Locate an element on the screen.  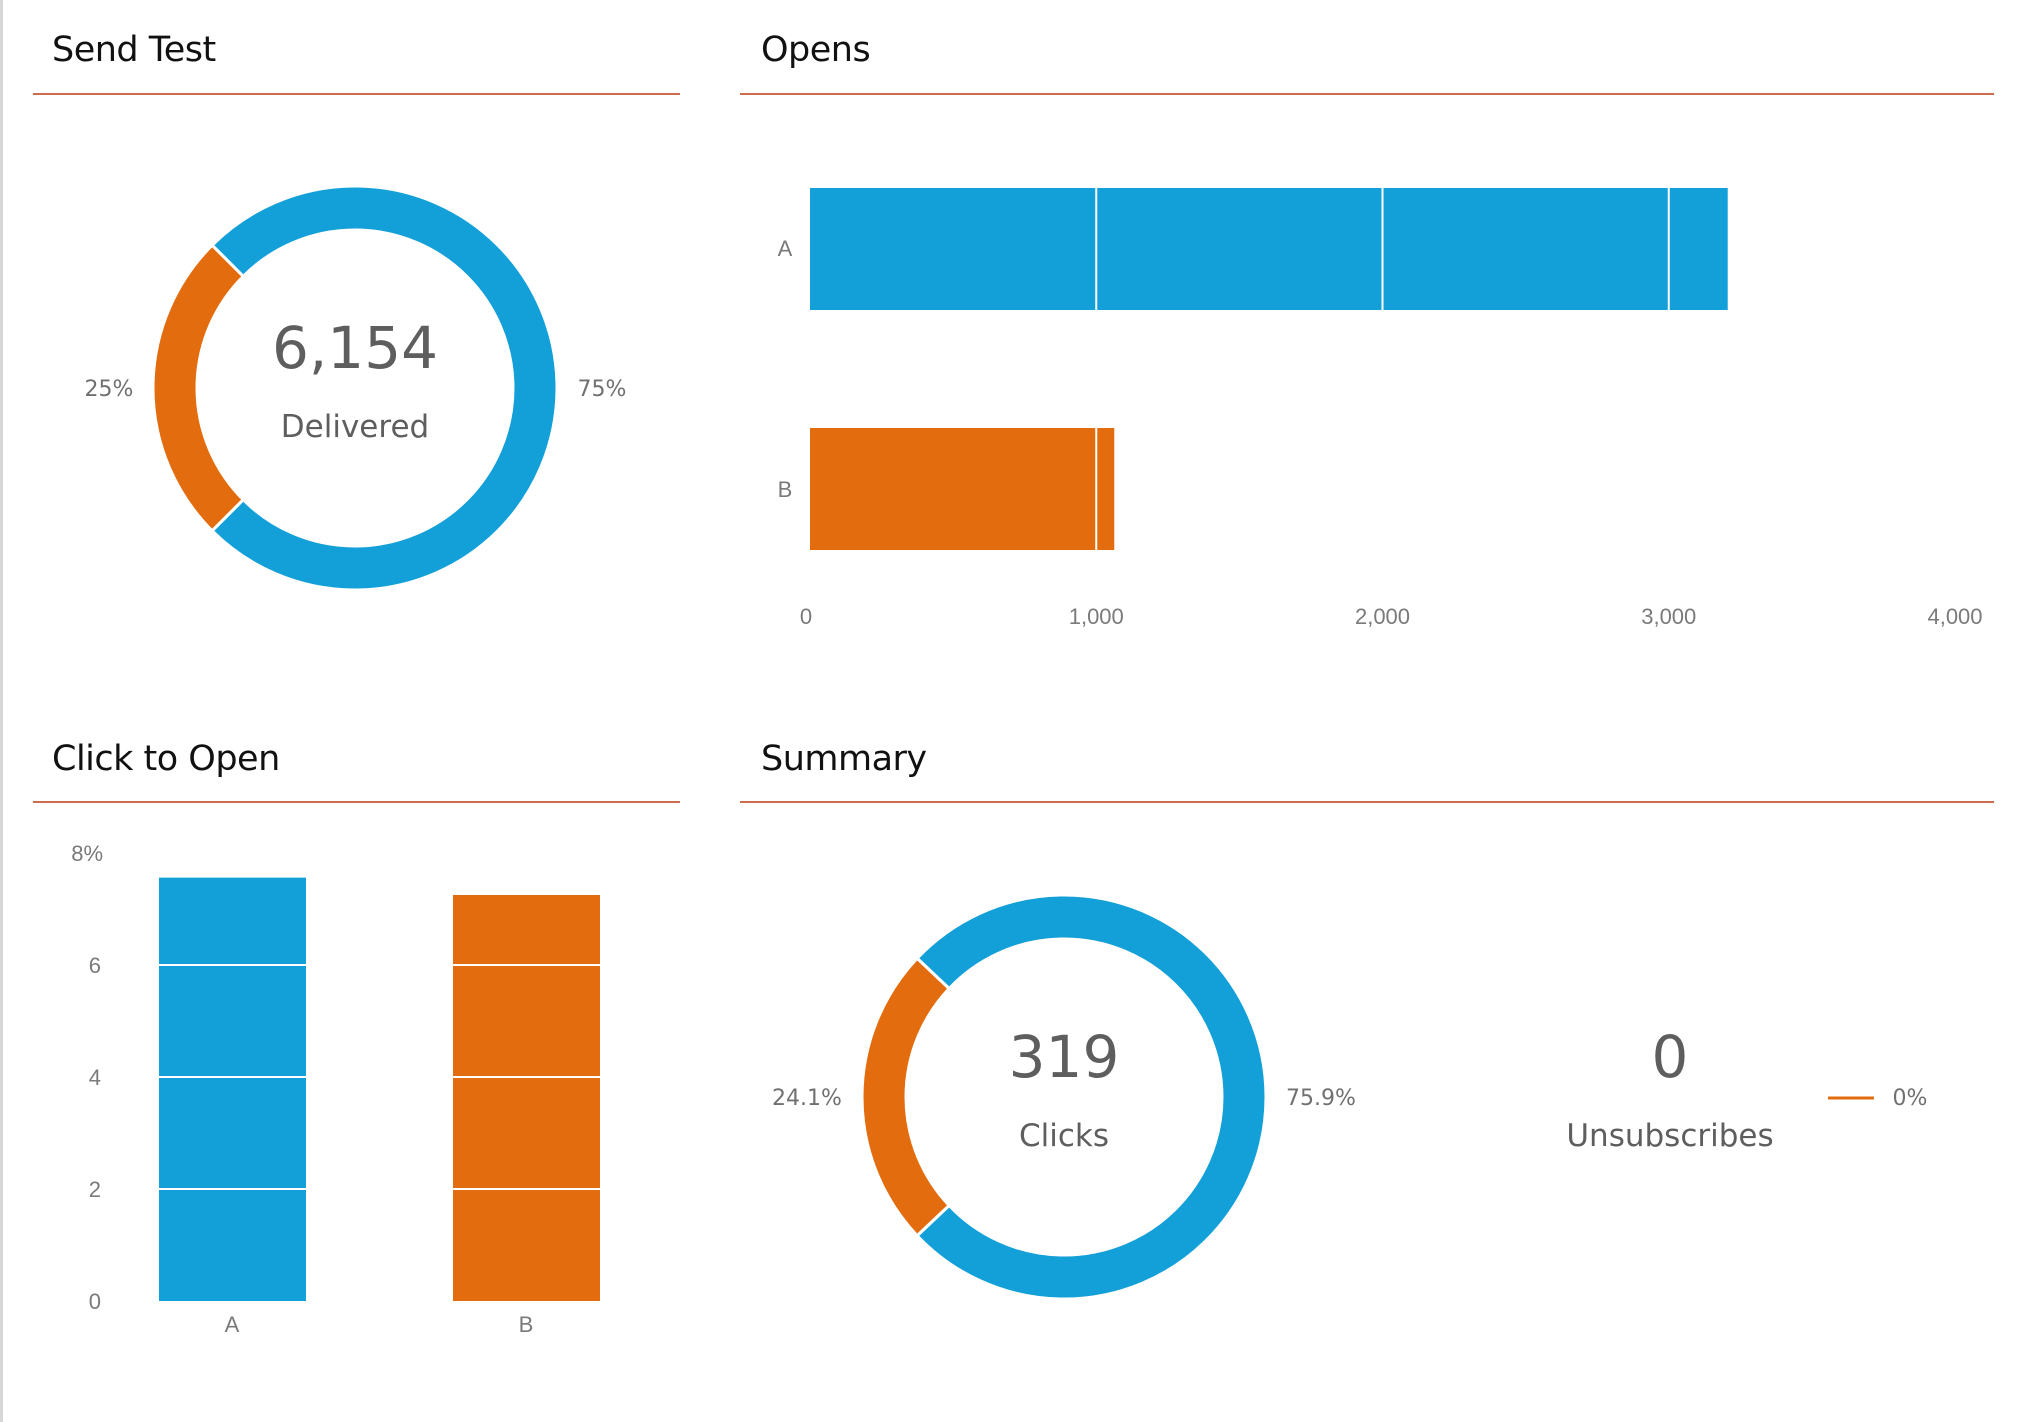
cto-y-tick: 2 is located at coordinates (95, 1189).